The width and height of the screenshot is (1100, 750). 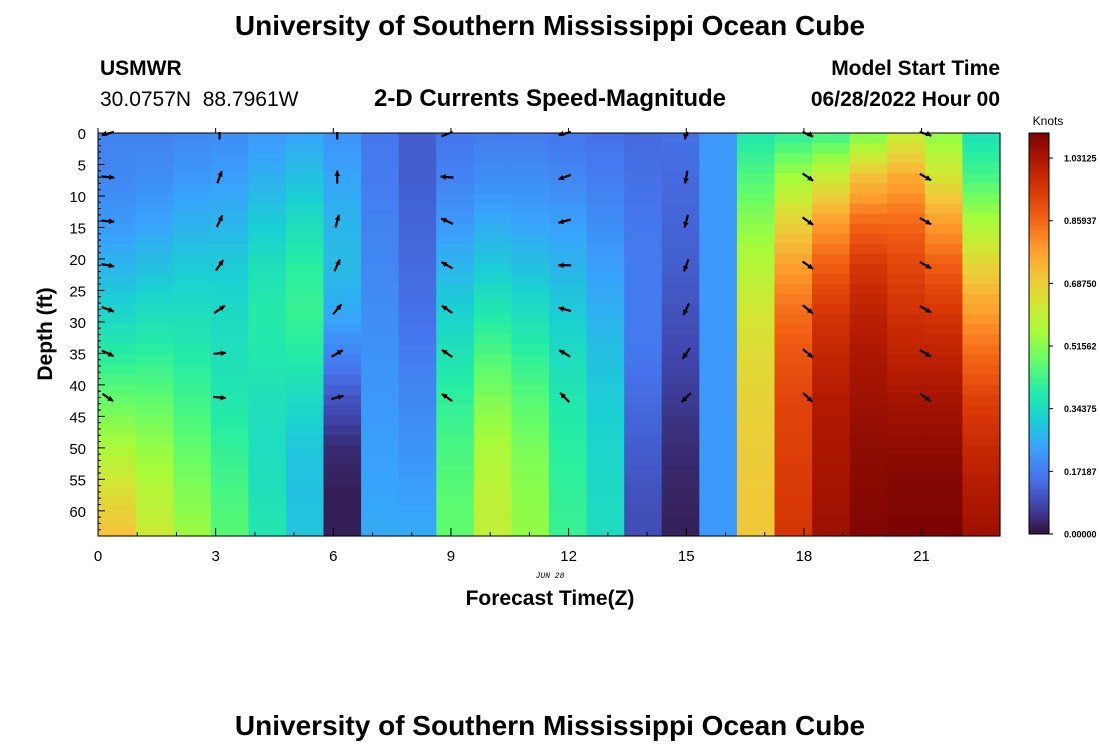 I want to click on x-tick-label: 18, so click(x=804, y=556).